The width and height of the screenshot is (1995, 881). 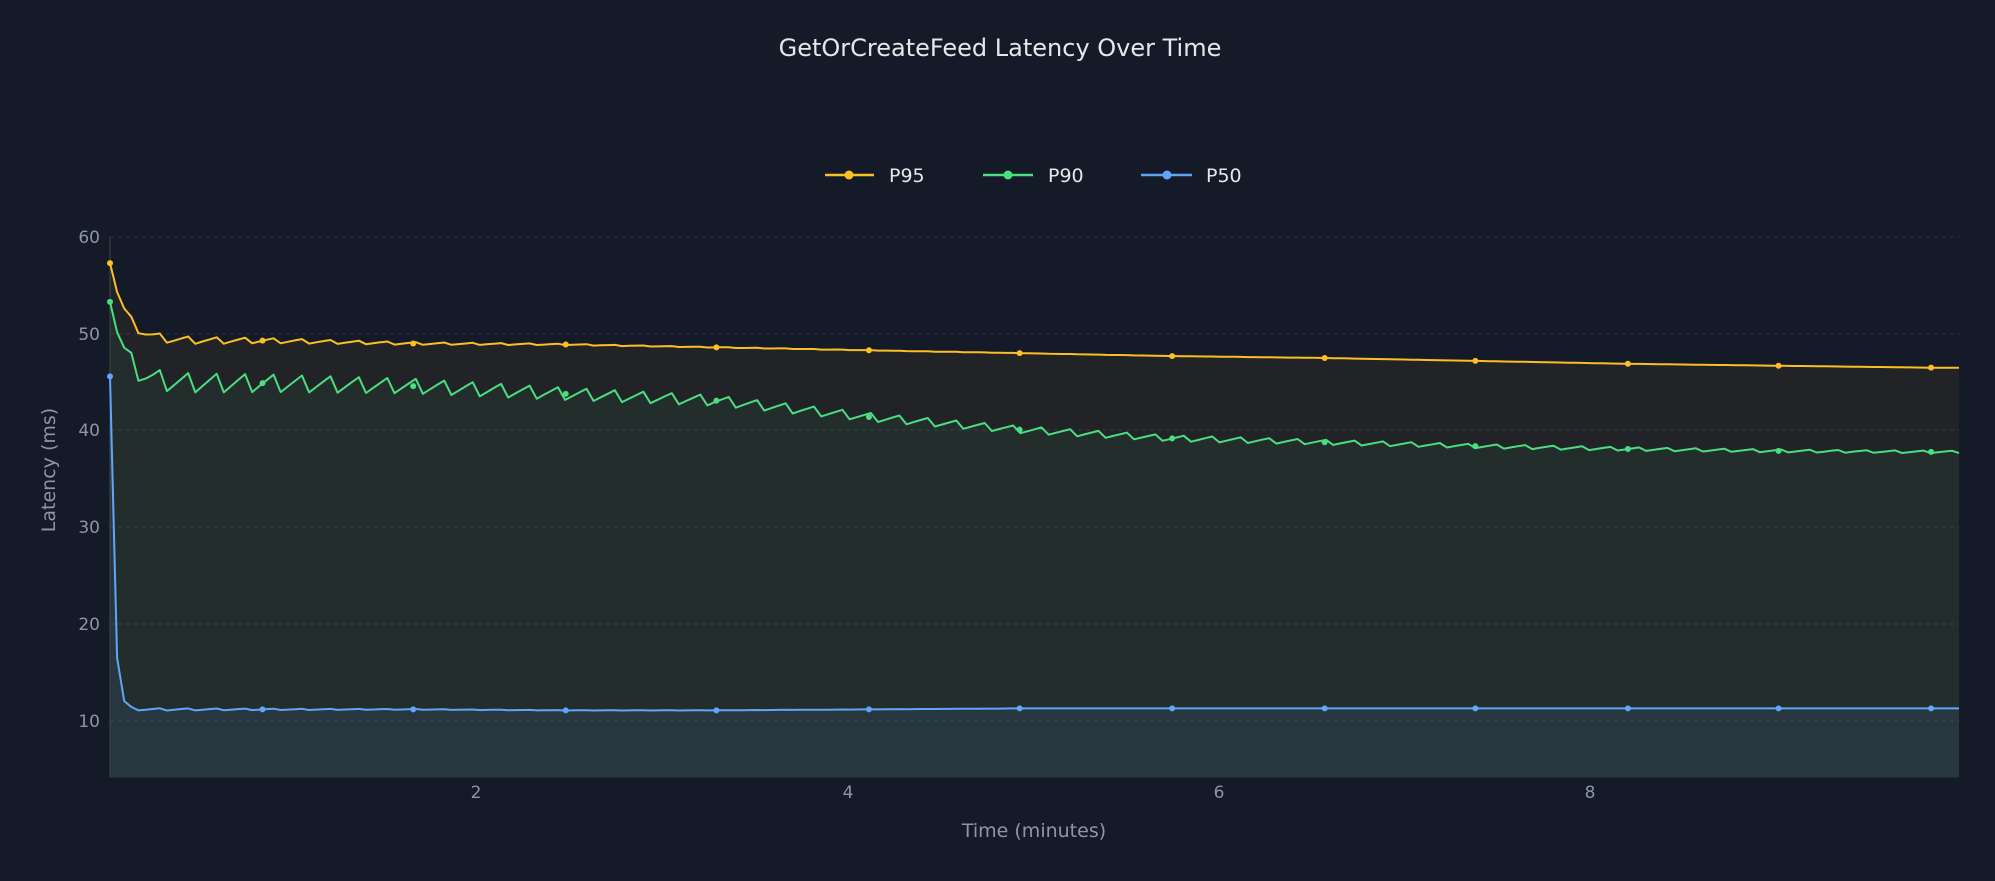 What do you see at coordinates (1224, 176) in the screenshot?
I see `legend-label-p50: P50` at bounding box center [1224, 176].